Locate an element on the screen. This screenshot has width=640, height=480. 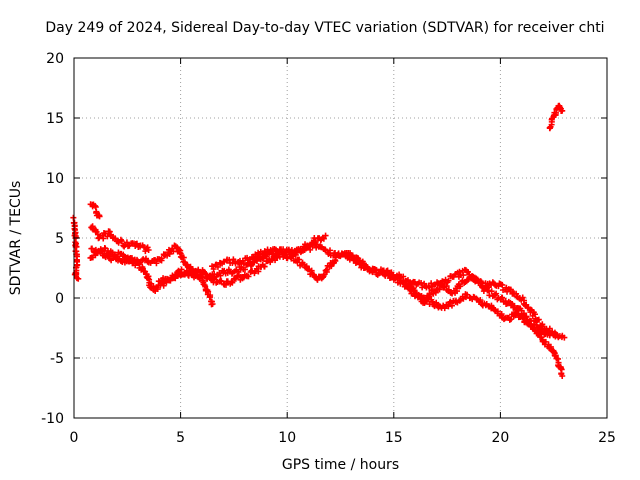
y-tick-label: -10 is located at coordinates (52, 419).